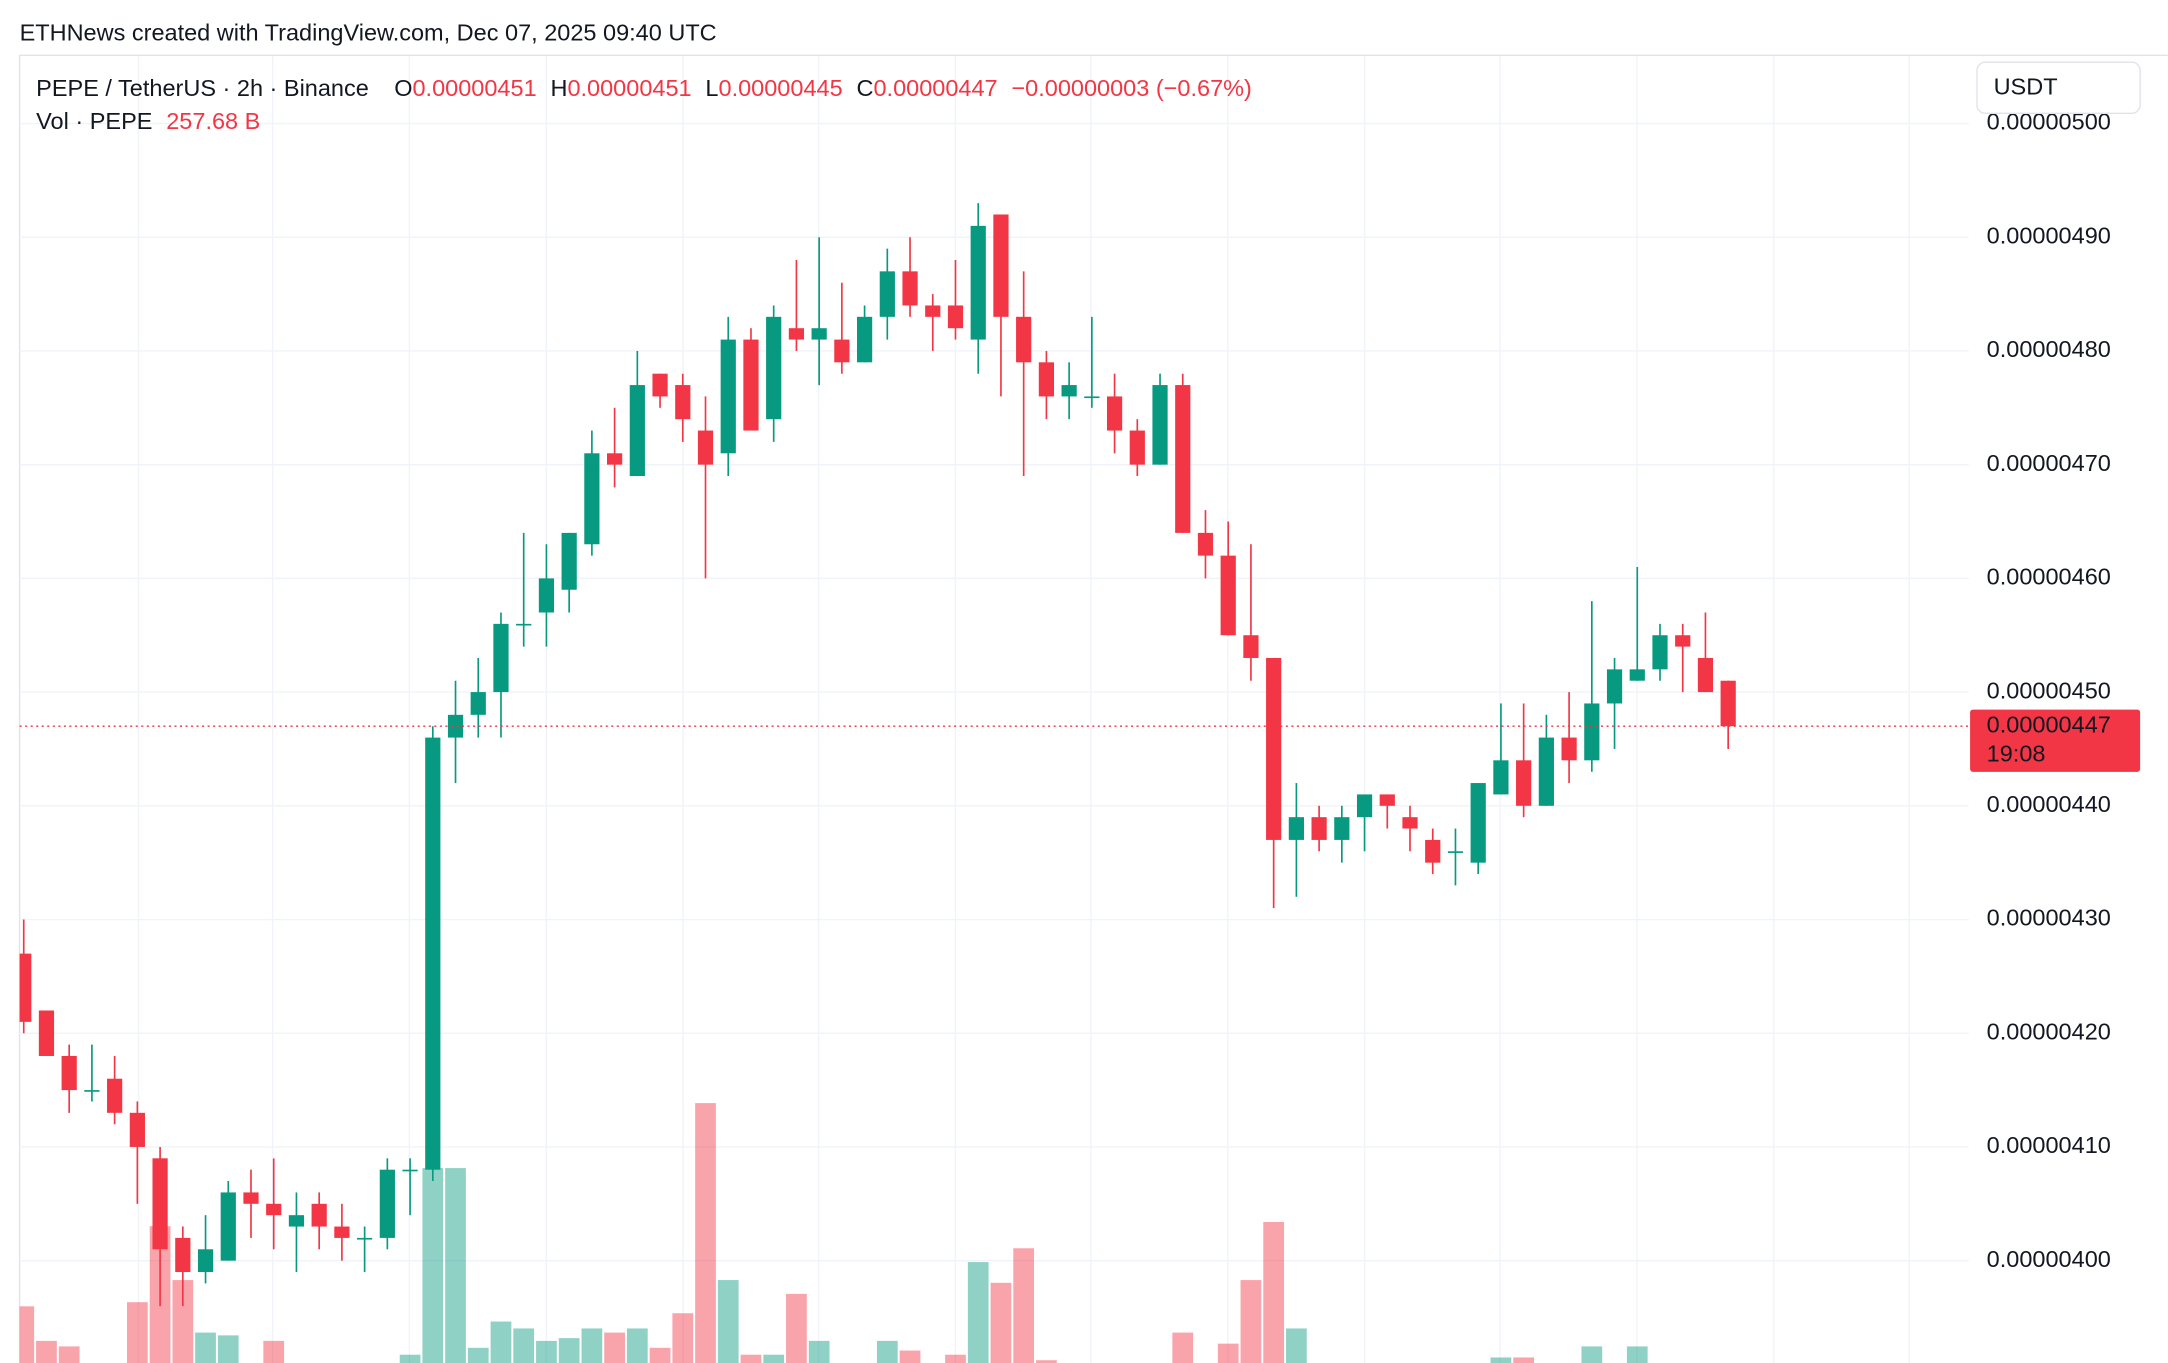 The image size is (2168, 1363). Describe the element at coordinates (213, 121) in the screenshot. I see `volume-last: 257.68 B` at that location.